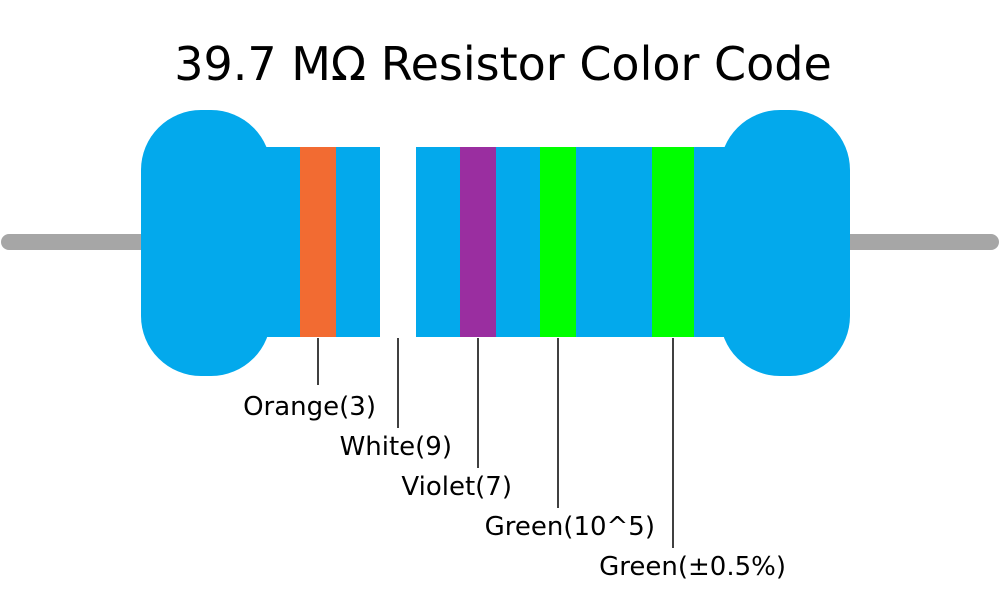 This screenshot has width=1006, height=607. I want to click on diagram-title: 39.7 MΩ Resistor Color Code, so click(503, 64).